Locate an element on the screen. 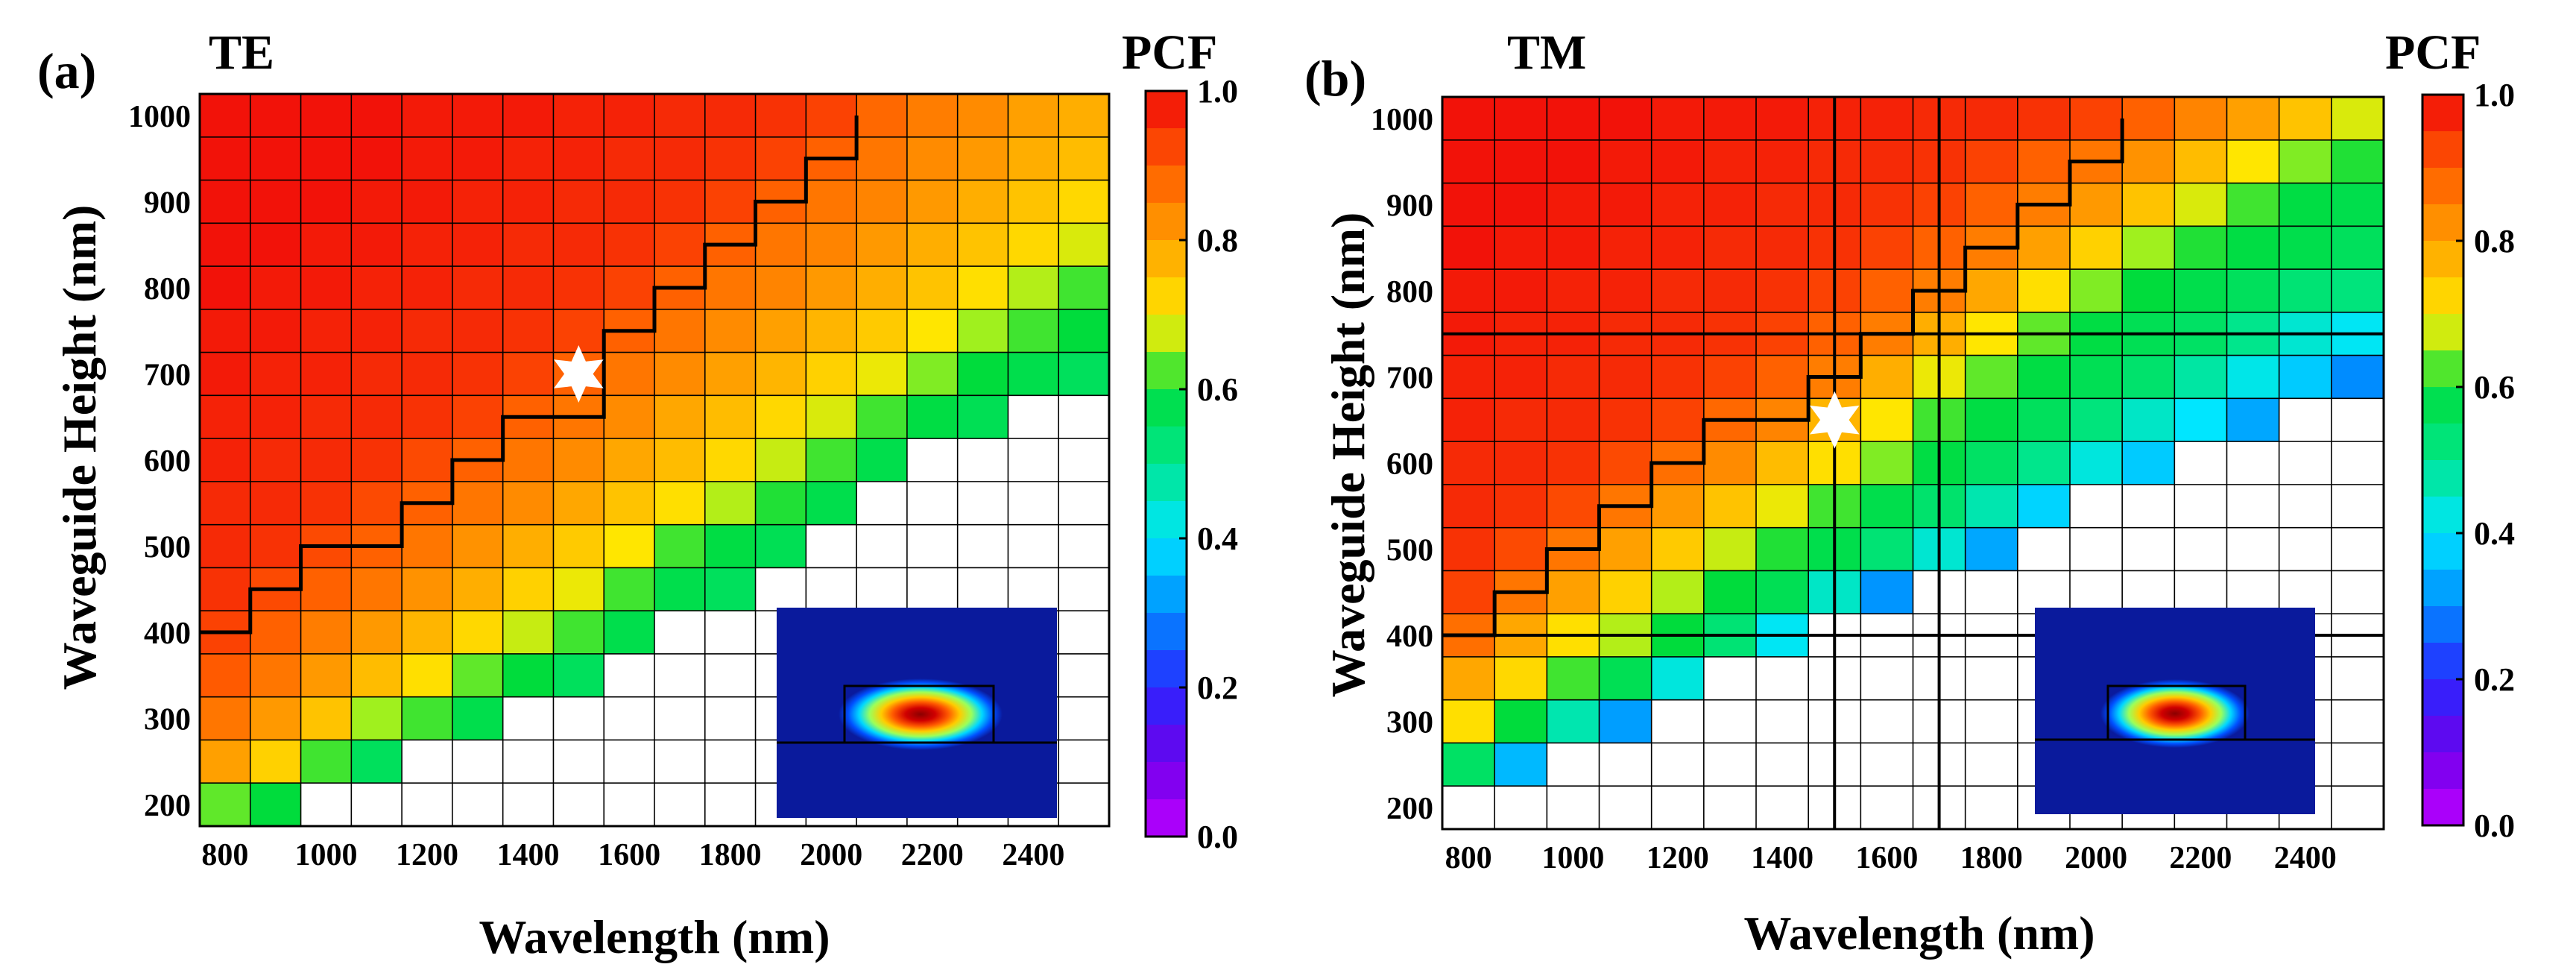 This screenshot has height=973, width=2576. x-tick-label: 2200 is located at coordinates (932, 855).